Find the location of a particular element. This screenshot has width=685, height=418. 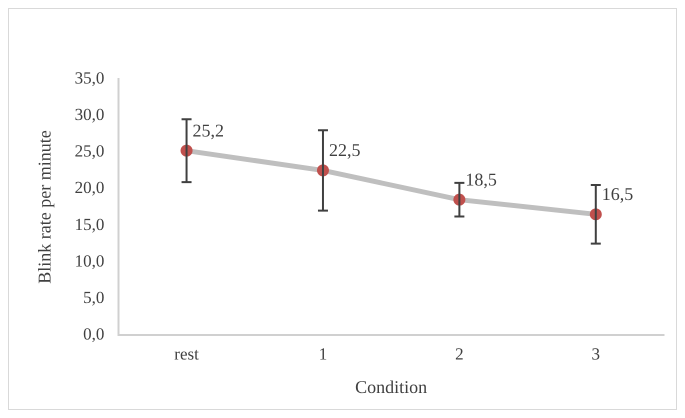

x-axis-title: Condition is located at coordinates (391, 386).